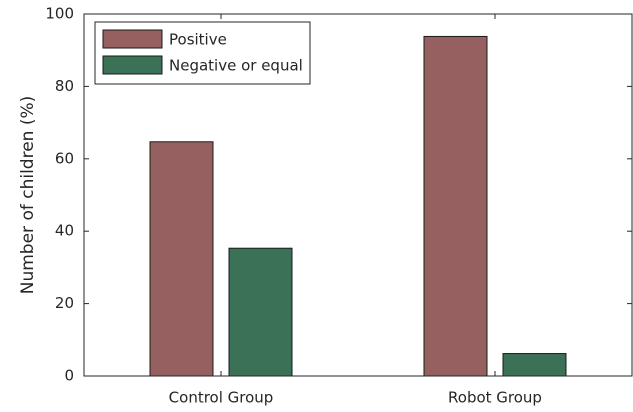  I want to click on y-tick-label: 20, so click(64, 303).